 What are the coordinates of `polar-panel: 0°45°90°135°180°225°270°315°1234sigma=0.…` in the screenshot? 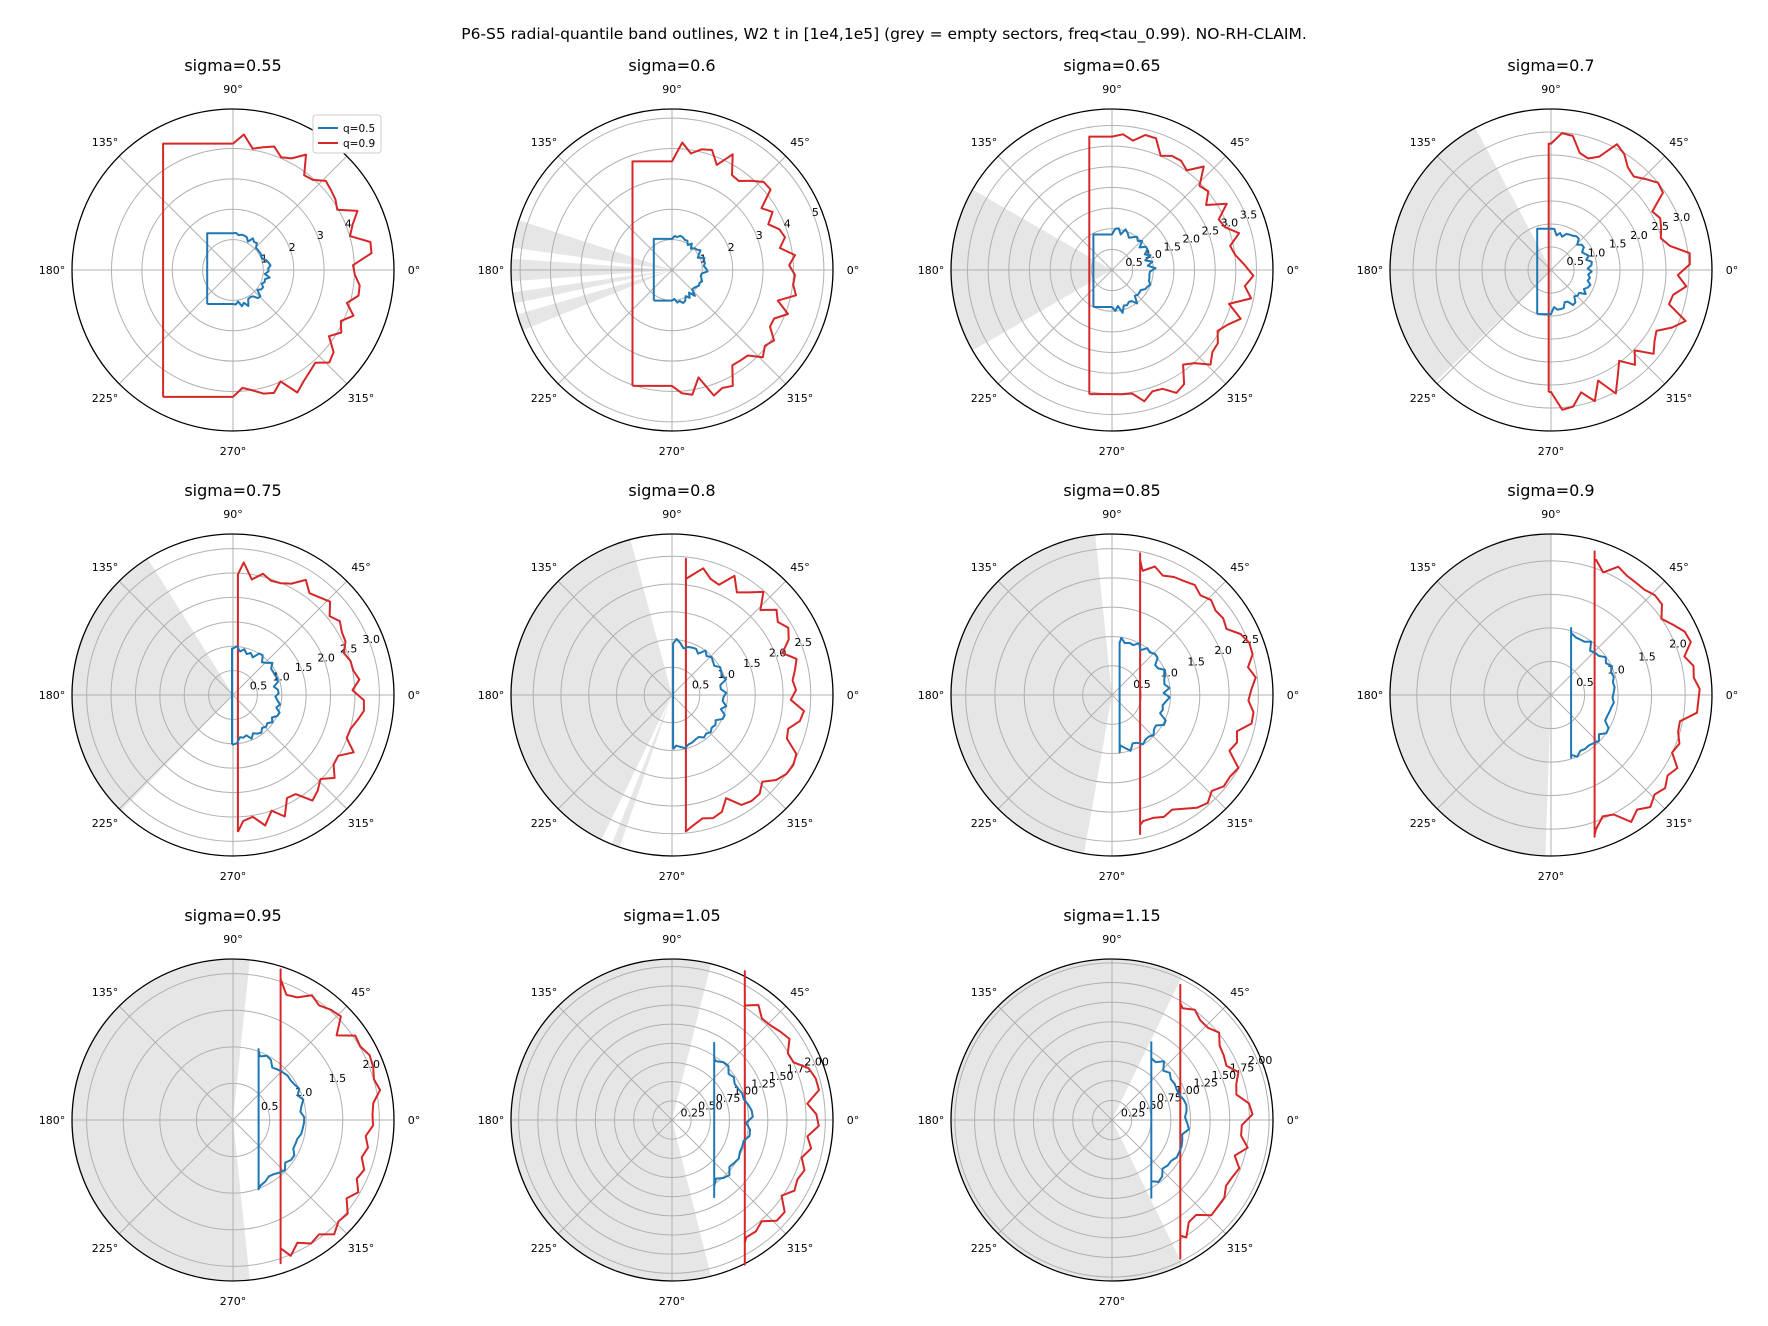 It's located at (230, 257).